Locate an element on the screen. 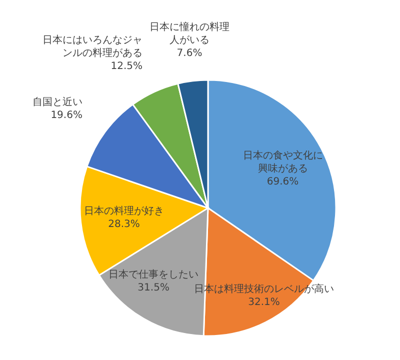 The image size is (400, 360). slice-label: 日本で仕事をしたい is located at coordinates (153, 274).